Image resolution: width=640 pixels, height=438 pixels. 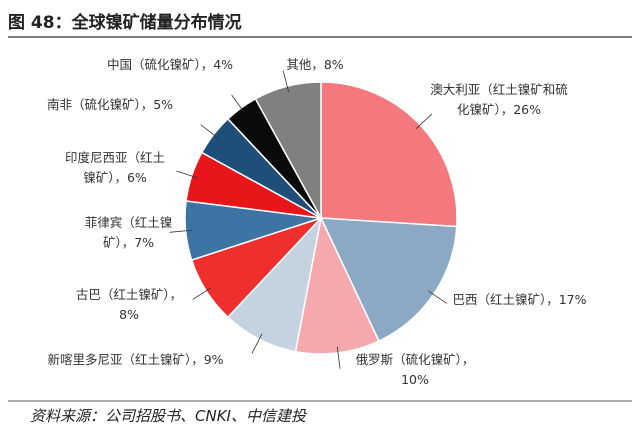 What do you see at coordinates (499, 299) in the screenshot?
I see `category-label: 巴西（红土镍矿）` at bounding box center [499, 299].